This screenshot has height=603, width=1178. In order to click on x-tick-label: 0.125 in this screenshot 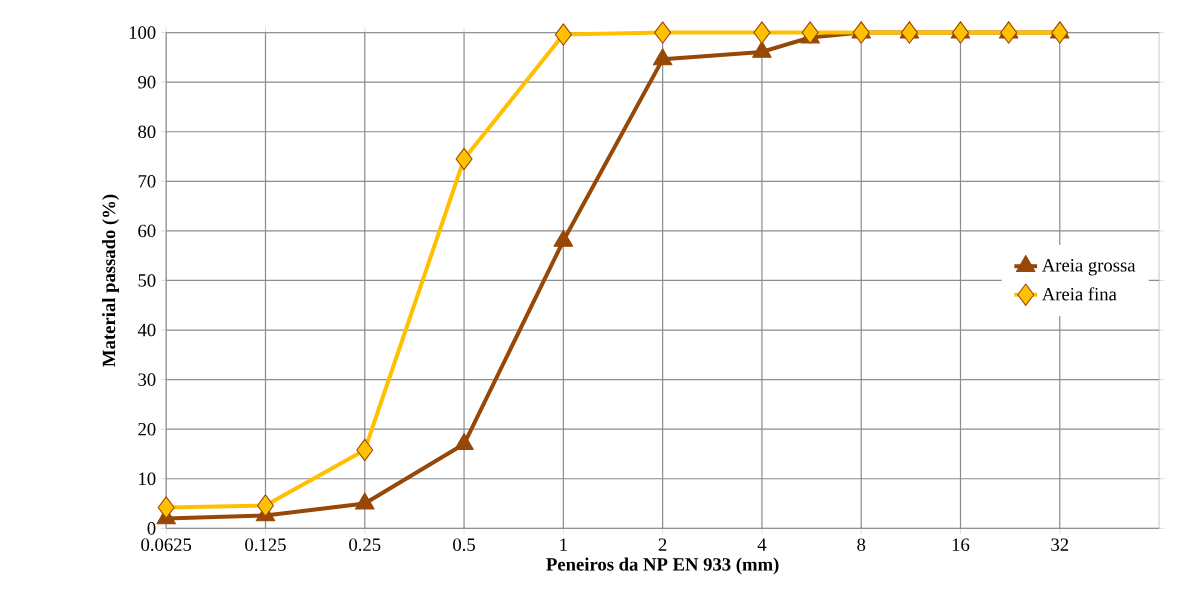, I will do `click(265, 544)`.